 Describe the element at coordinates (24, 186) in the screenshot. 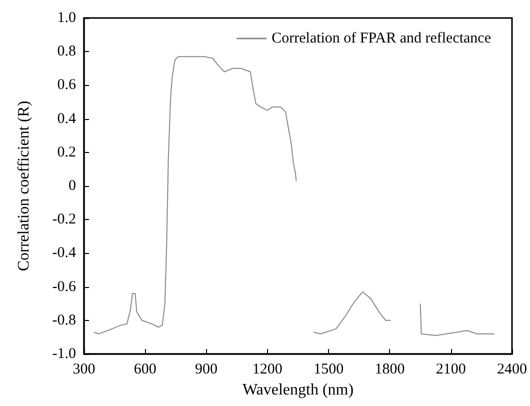

I see `y-axis-title: Correlation coefficient (R)` at that location.